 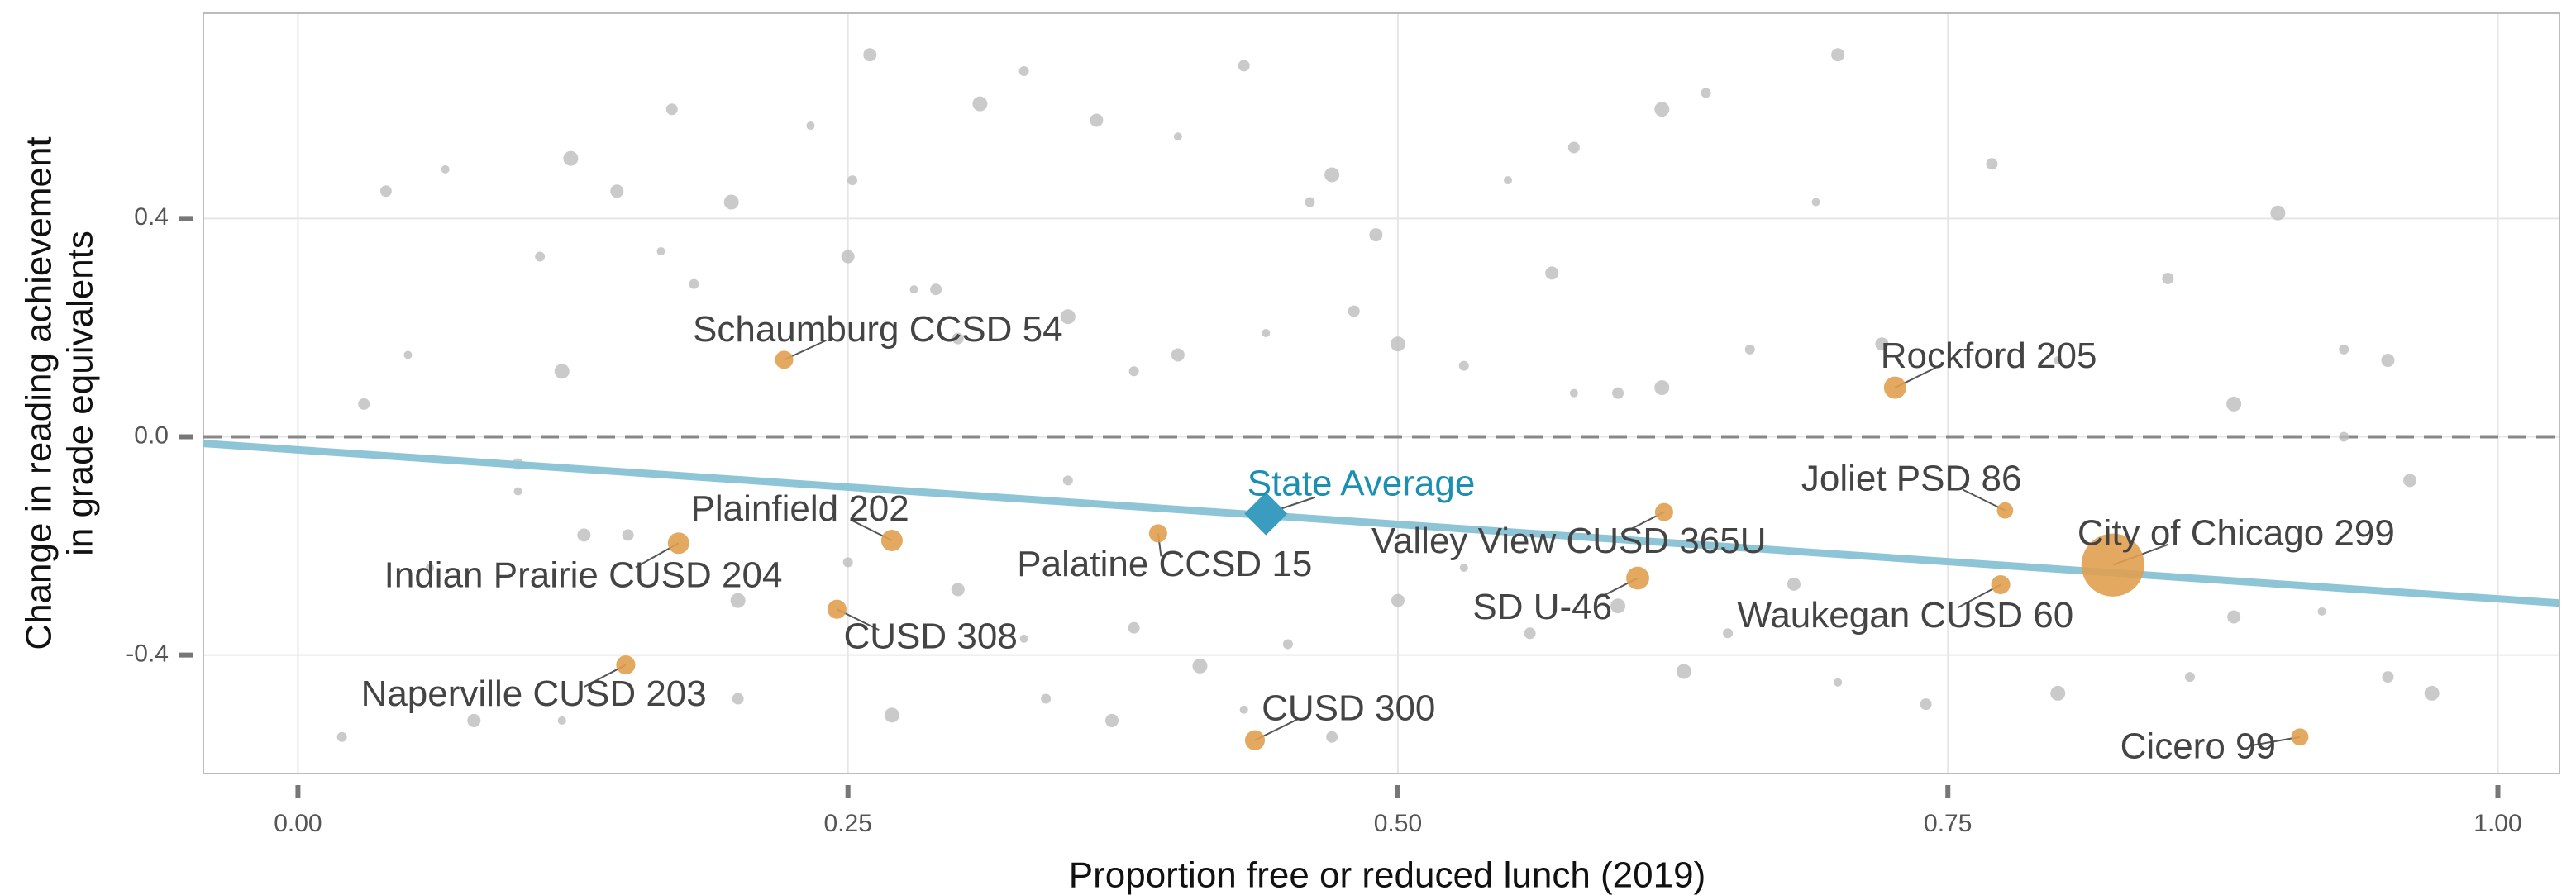 I want to click on district-label: Joliet PSD 86, so click(x=1911, y=479).